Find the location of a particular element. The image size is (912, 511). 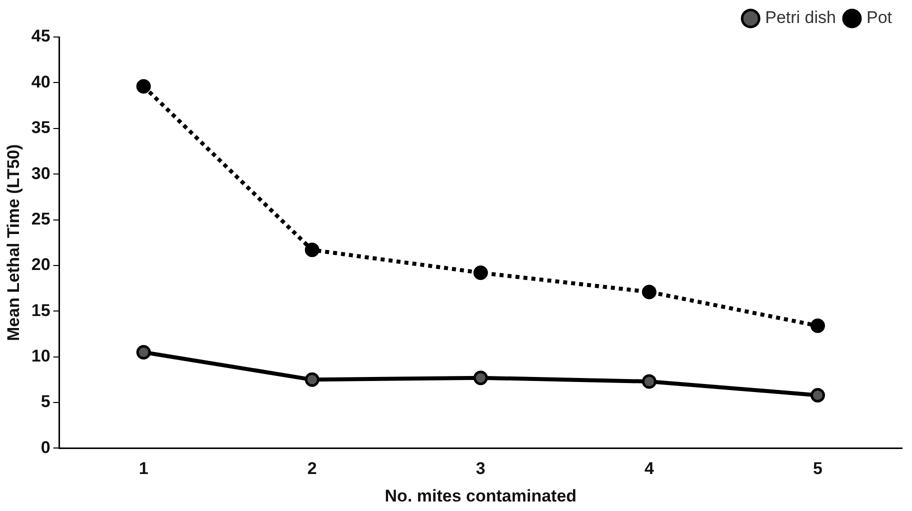

x-tick-label: 3 is located at coordinates (481, 468).